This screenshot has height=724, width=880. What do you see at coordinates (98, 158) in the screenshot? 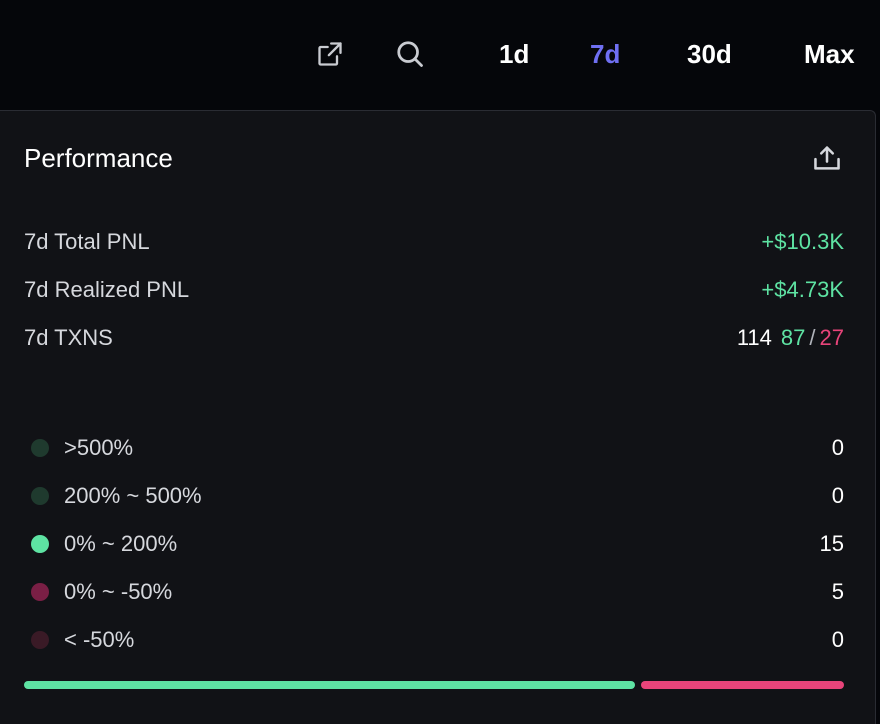
I see `panel-title: Performance` at bounding box center [98, 158].